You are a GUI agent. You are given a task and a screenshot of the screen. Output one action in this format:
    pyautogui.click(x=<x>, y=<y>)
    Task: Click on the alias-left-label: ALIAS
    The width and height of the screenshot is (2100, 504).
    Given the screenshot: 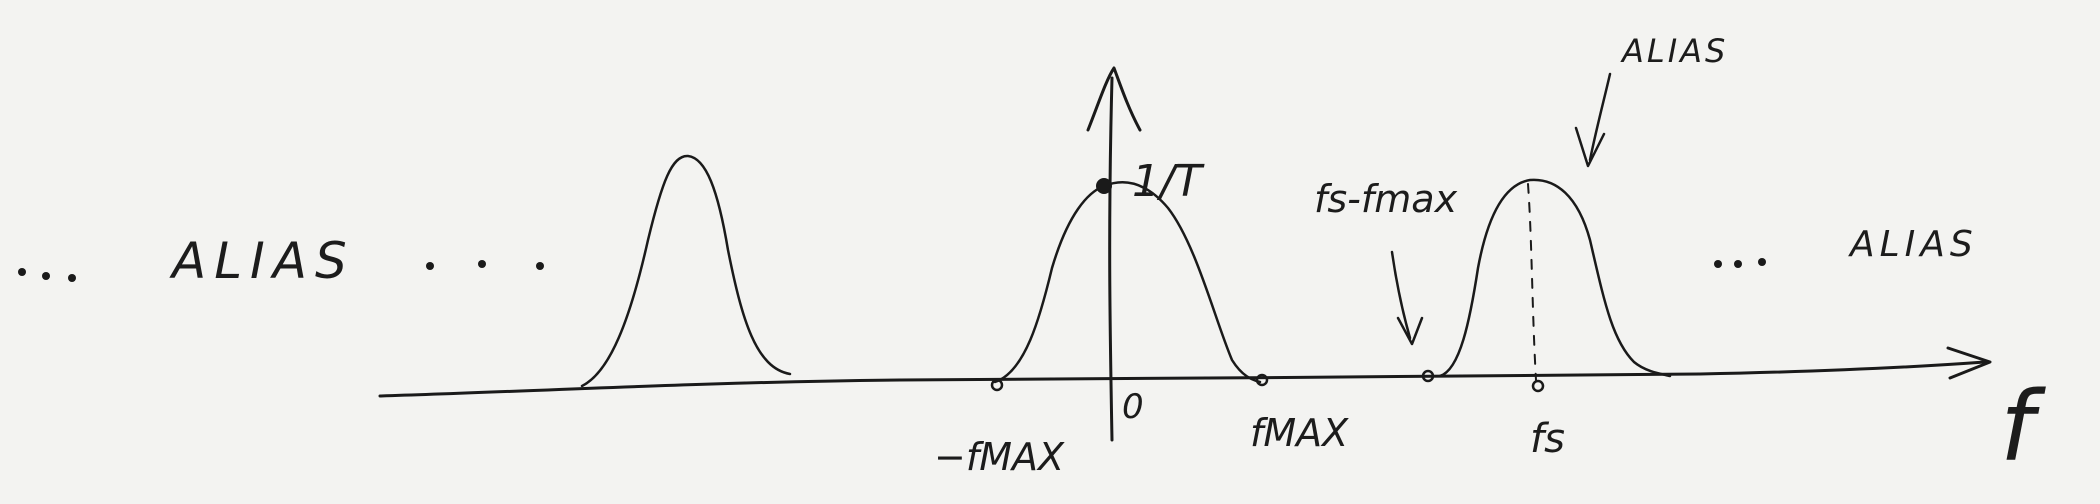 What is the action you would take?
    pyautogui.click(x=262, y=261)
    